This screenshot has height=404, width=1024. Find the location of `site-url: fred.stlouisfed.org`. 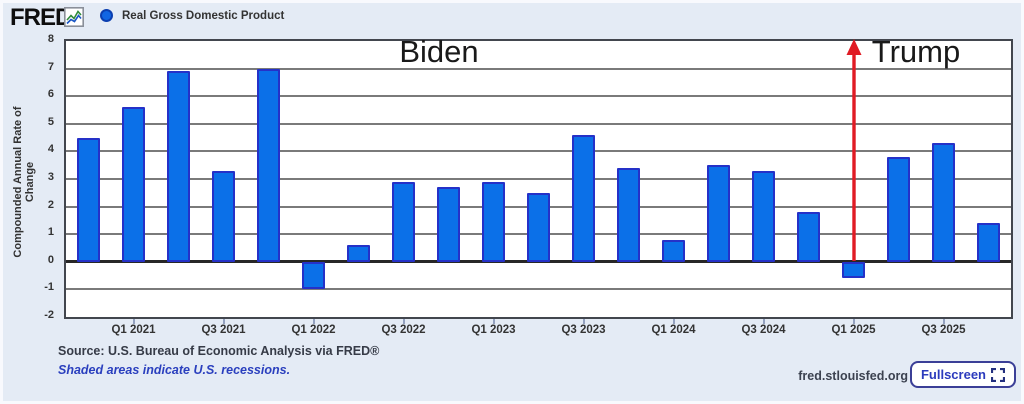

site-url: fred.stlouisfed.org is located at coordinates (853, 376).